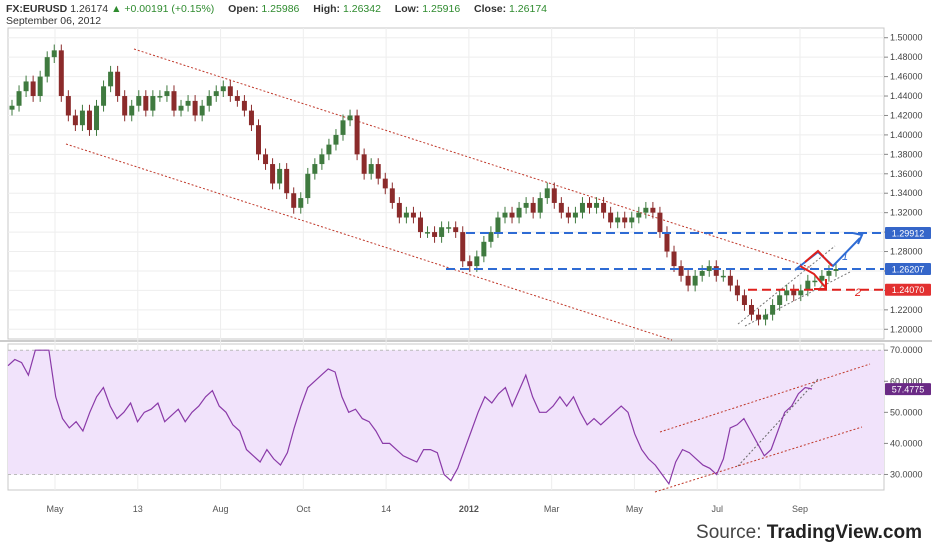 The height and width of the screenshot is (550, 932). What do you see at coordinates (906, 38) in the screenshot?
I see `price-tick-label: 1.50000` at bounding box center [906, 38].